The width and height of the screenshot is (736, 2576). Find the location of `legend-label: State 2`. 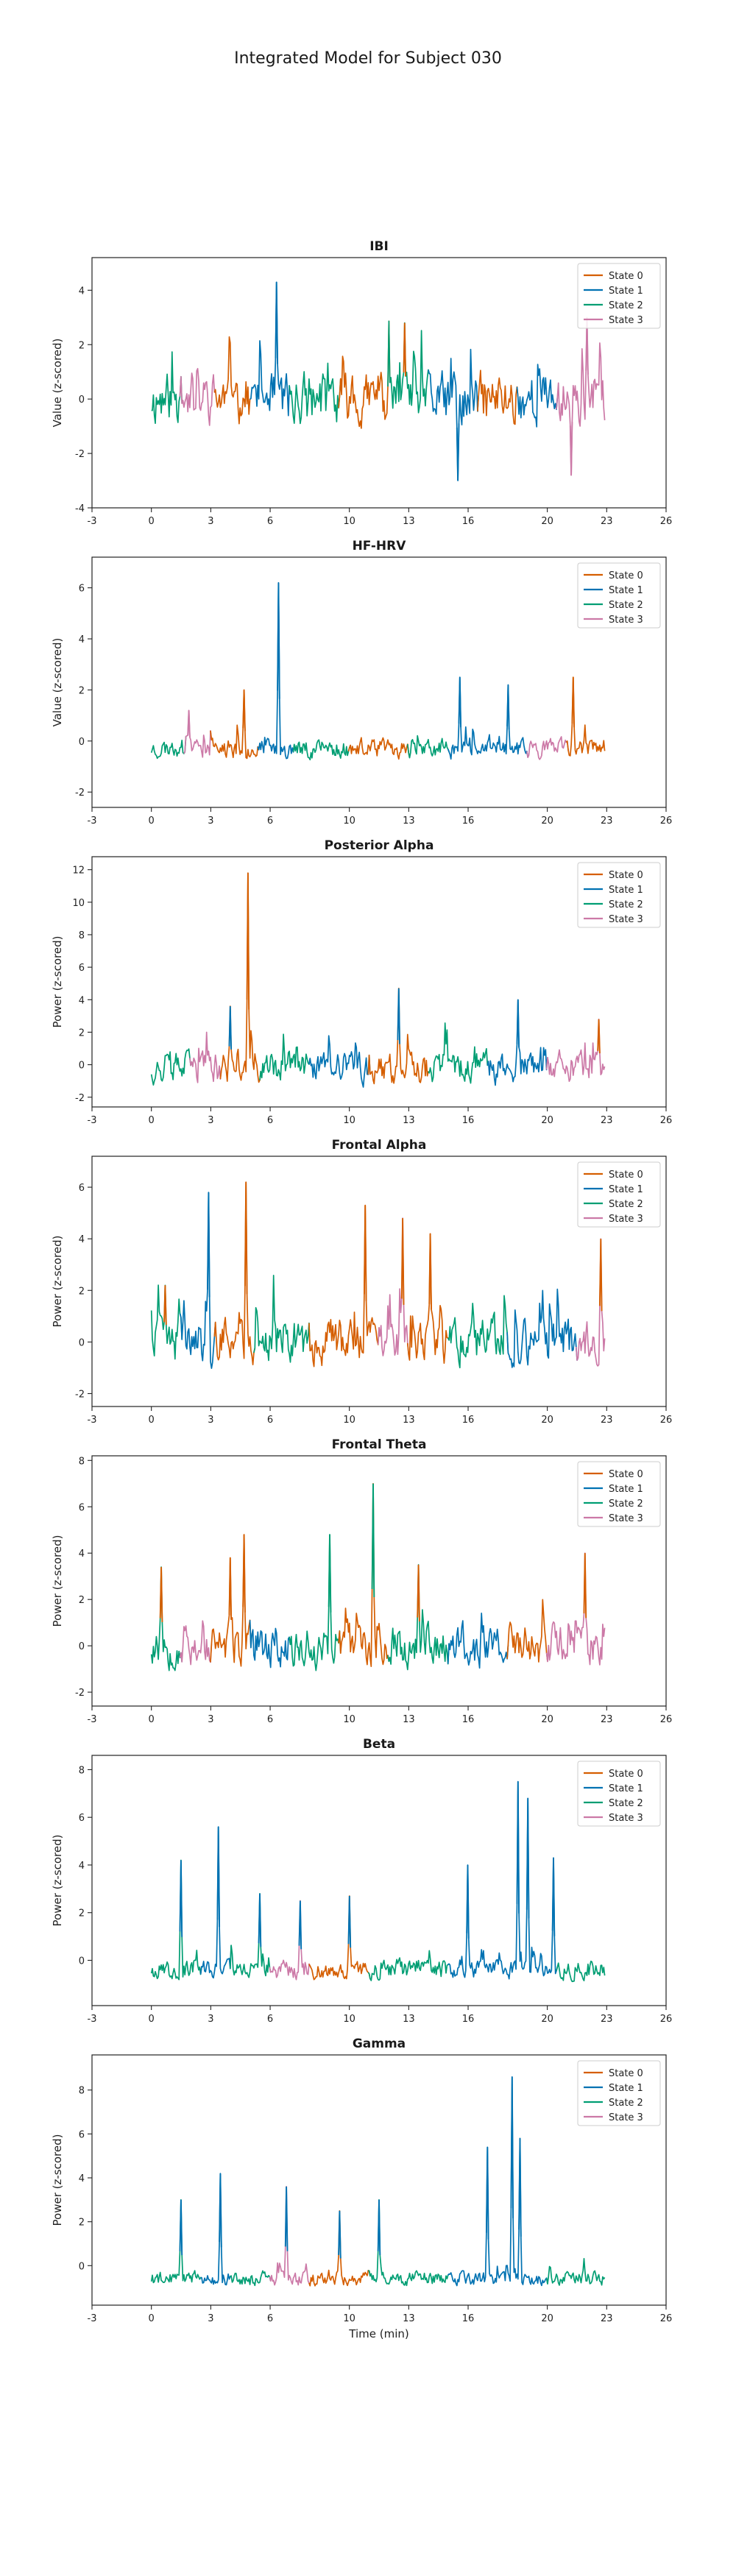

legend-label: State 2 is located at coordinates (626, 305).